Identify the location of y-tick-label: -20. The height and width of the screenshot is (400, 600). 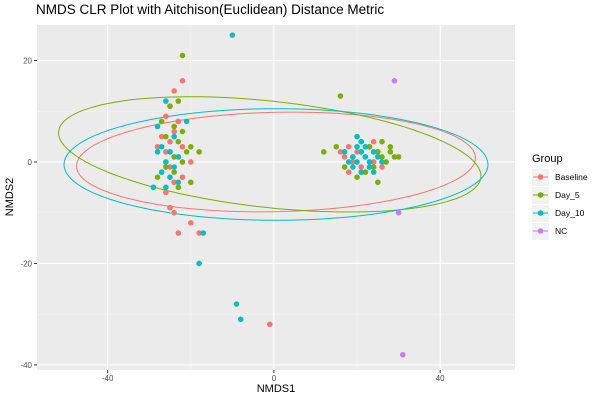
(26, 263).